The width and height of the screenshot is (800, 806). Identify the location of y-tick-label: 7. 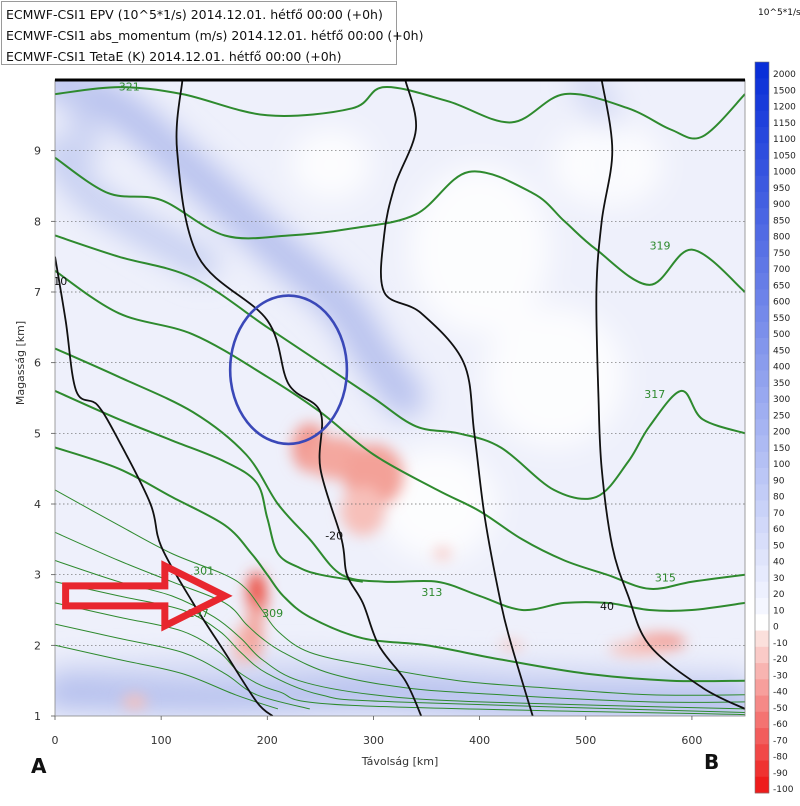
(37, 292).